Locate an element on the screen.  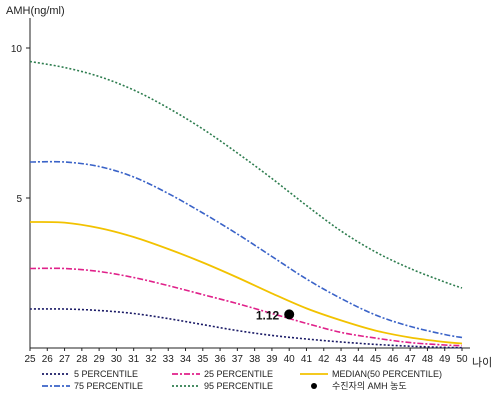
x-tick-label: 43 is located at coordinates (341, 359).